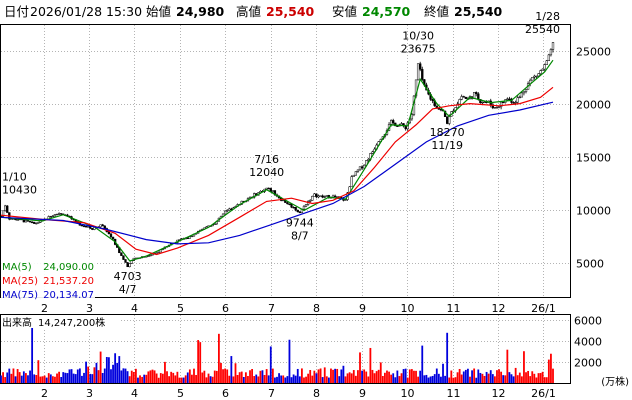 This screenshot has width=632, height=400. What do you see at coordinates (454, 393) in the screenshot?
I see `x-tick-label: 11` at bounding box center [454, 393].